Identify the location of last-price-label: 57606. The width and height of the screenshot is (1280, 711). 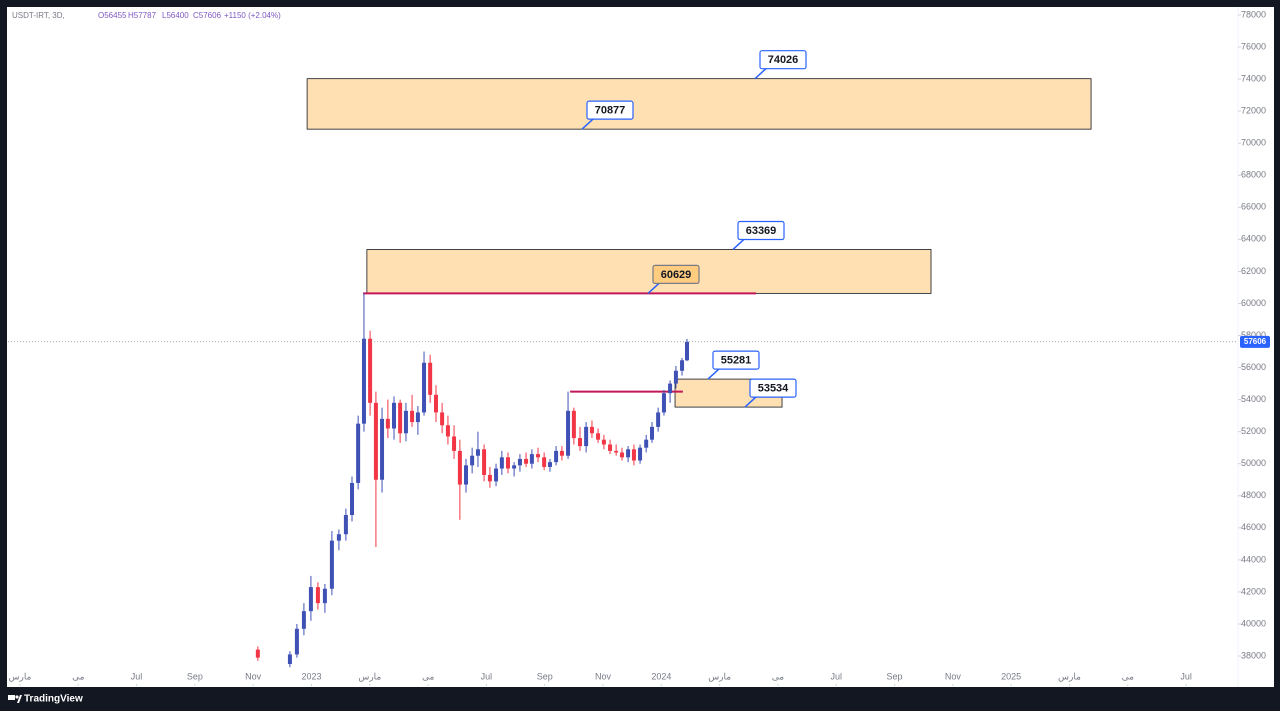
(1255, 341).